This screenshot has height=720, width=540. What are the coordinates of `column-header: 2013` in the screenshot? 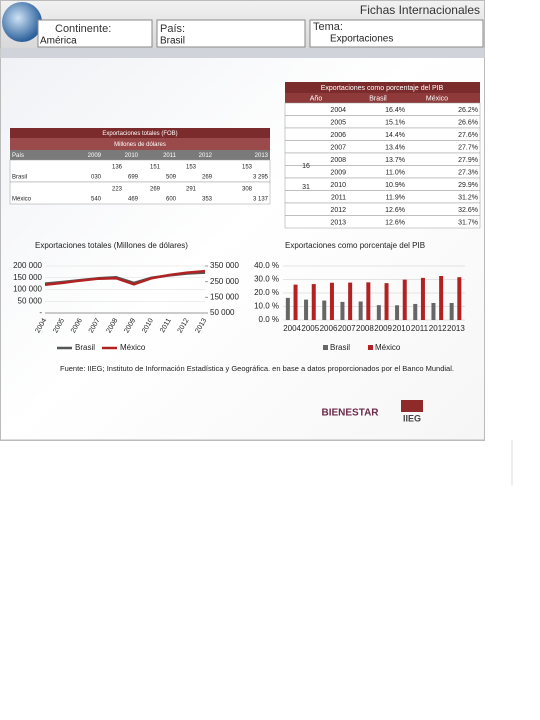 It's located at (262, 156).